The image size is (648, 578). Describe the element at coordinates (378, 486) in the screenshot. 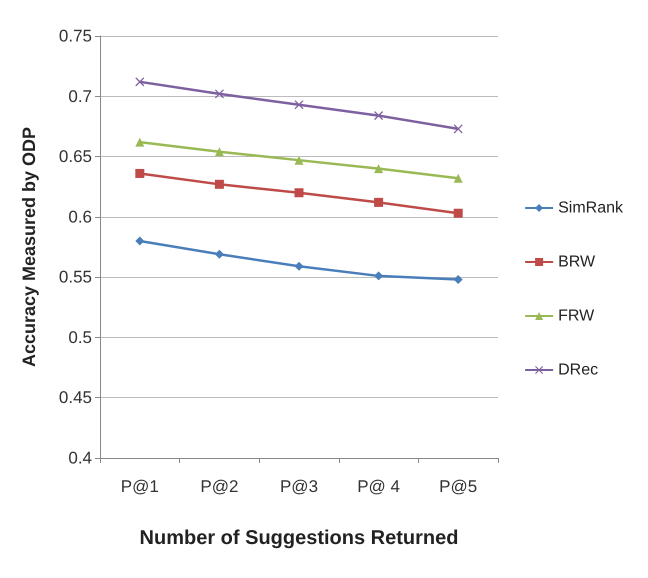

I see `x-tick-label: P@ 4` at that location.